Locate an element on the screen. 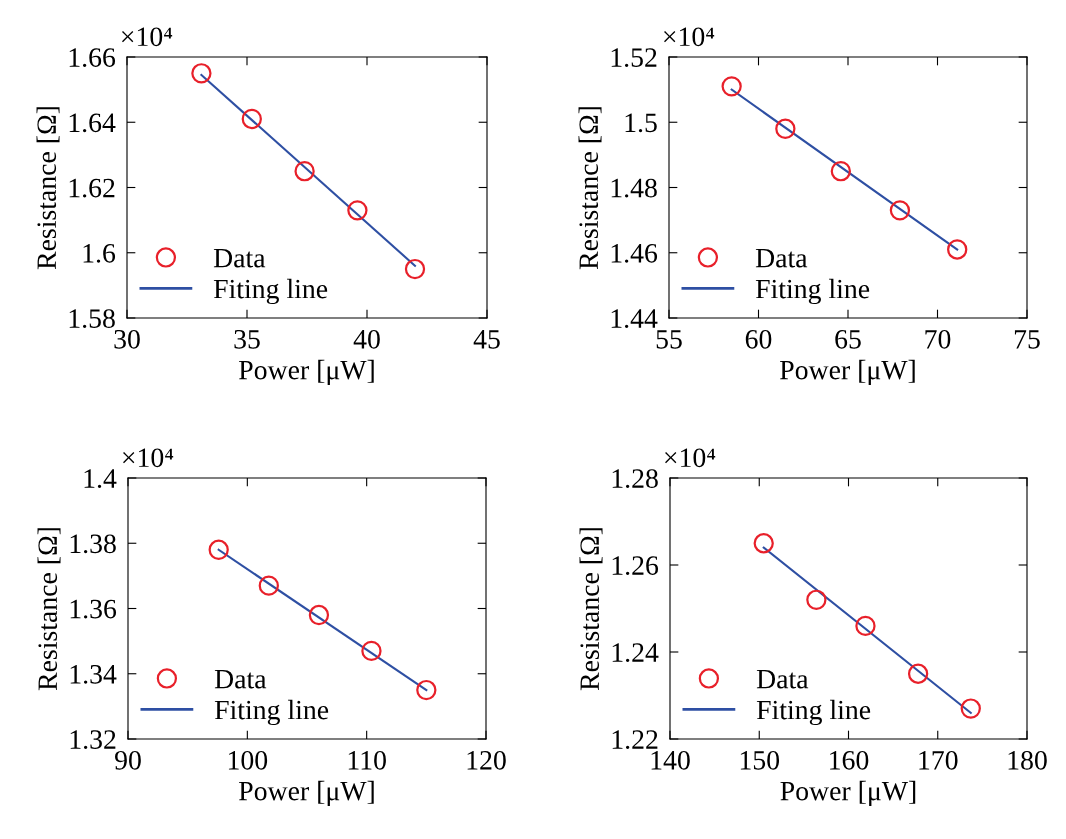  y-tick-label: 1.4 is located at coordinates (100, 479).